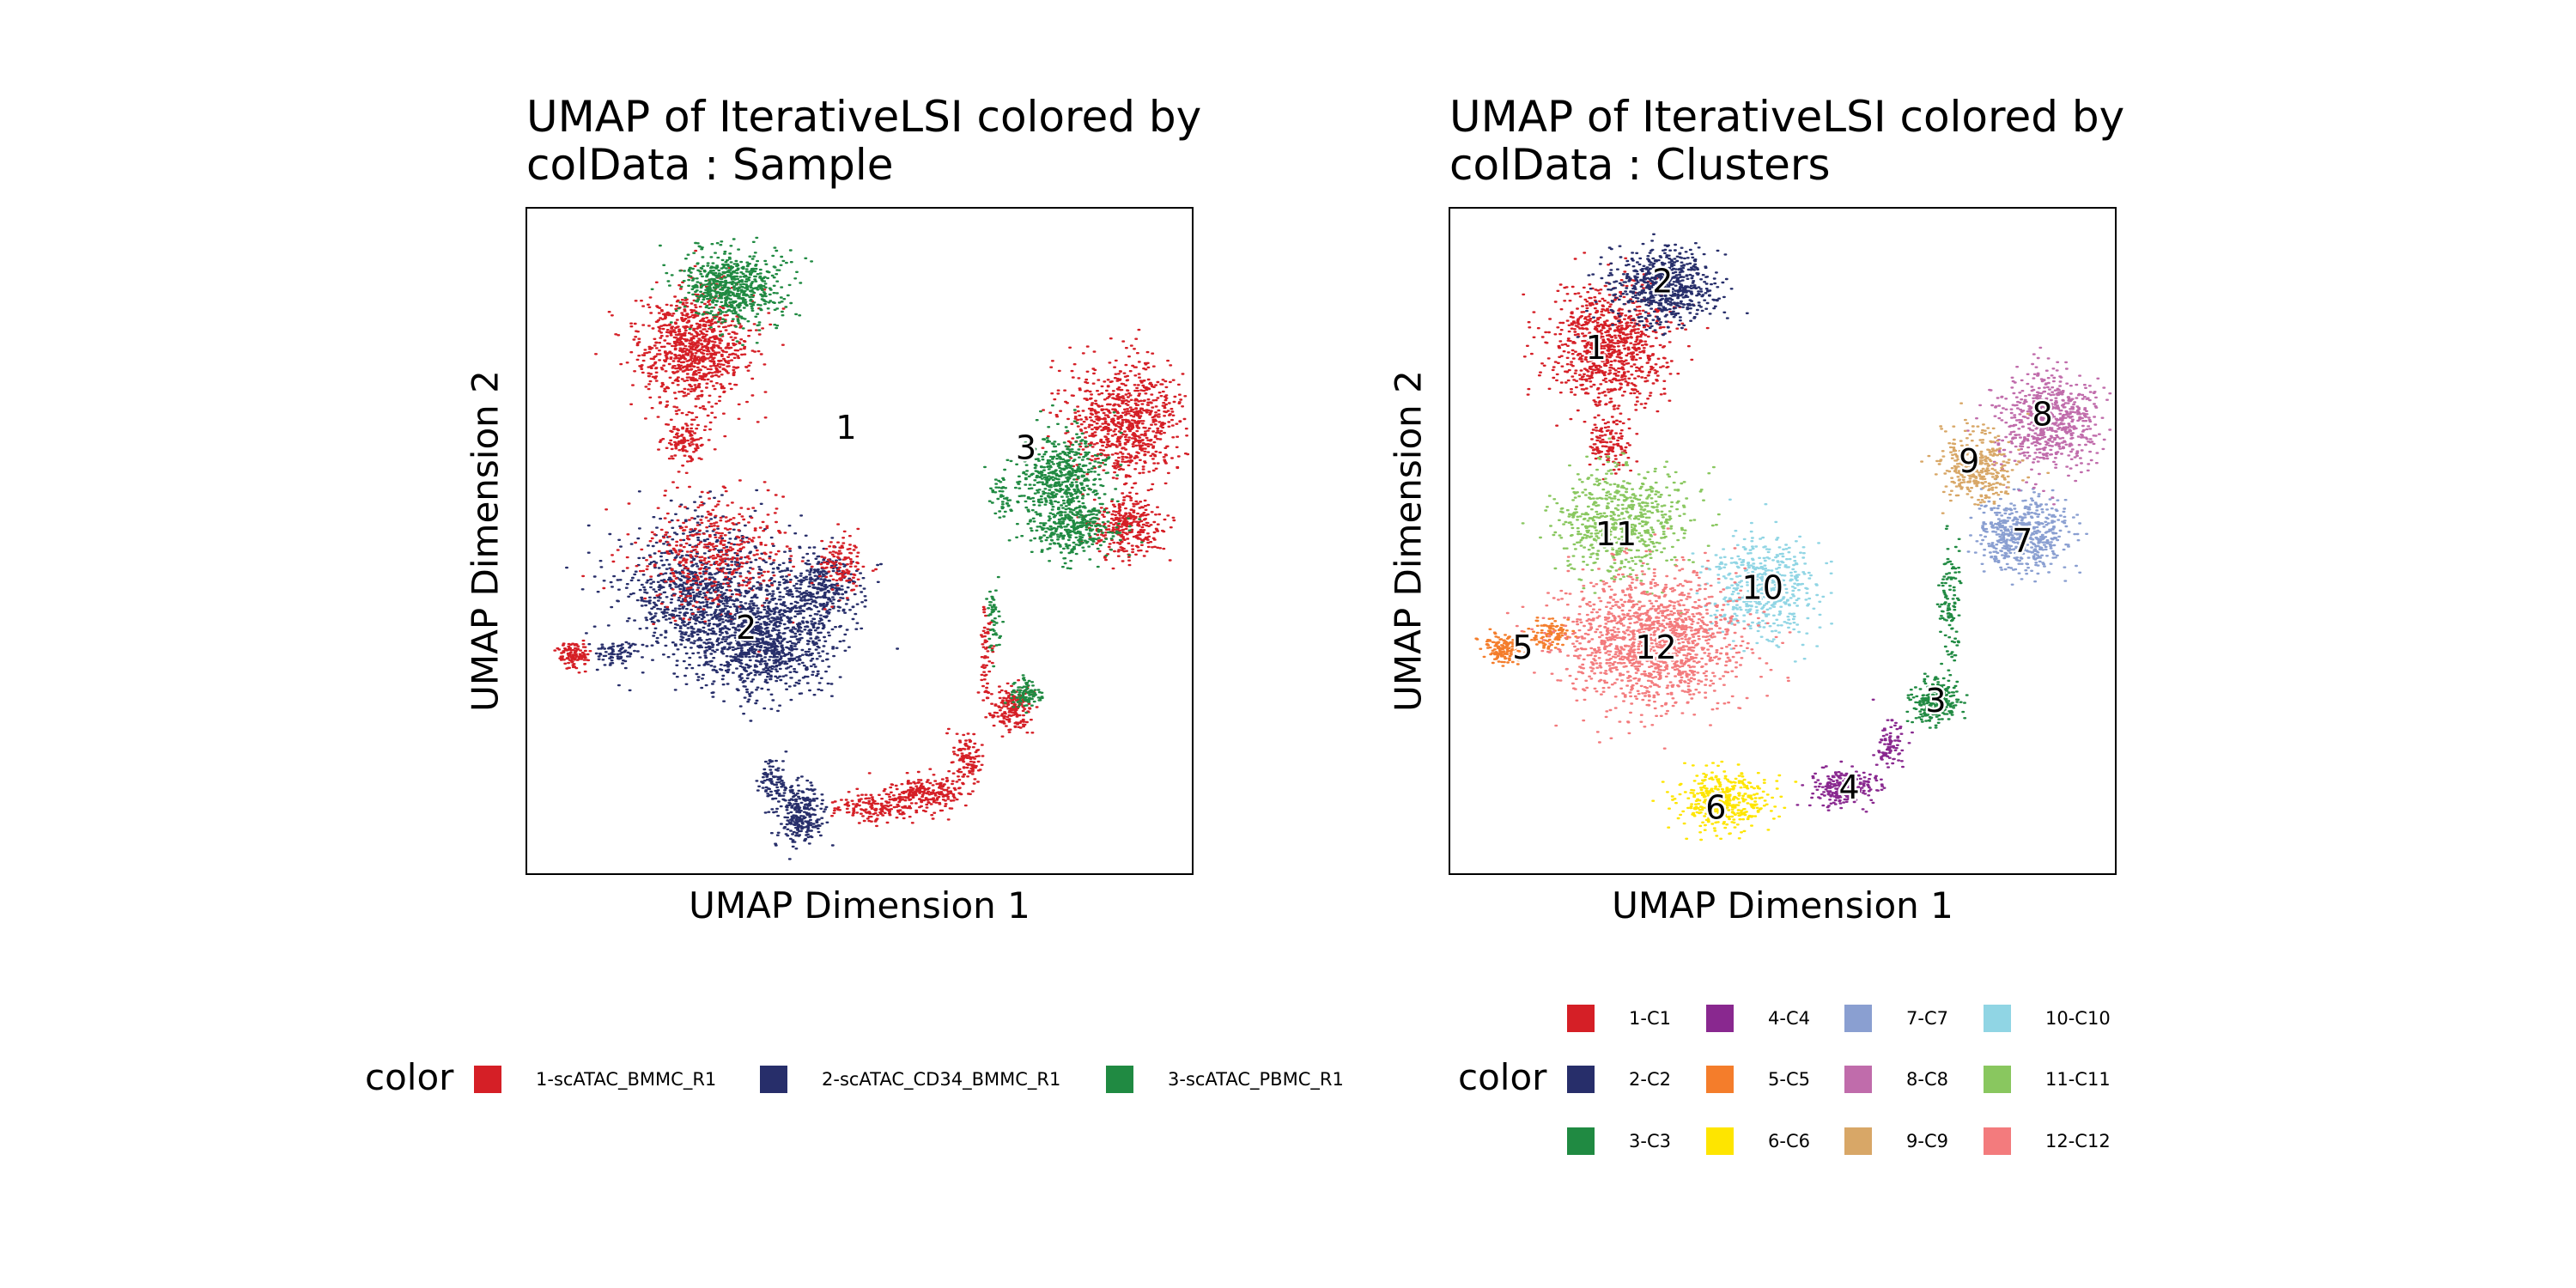 Image resolution: width=2576 pixels, height=1288 pixels. Describe the element at coordinates (1927, 1141) in the screenshot. I see `legend-label: 9-C9` at that location.